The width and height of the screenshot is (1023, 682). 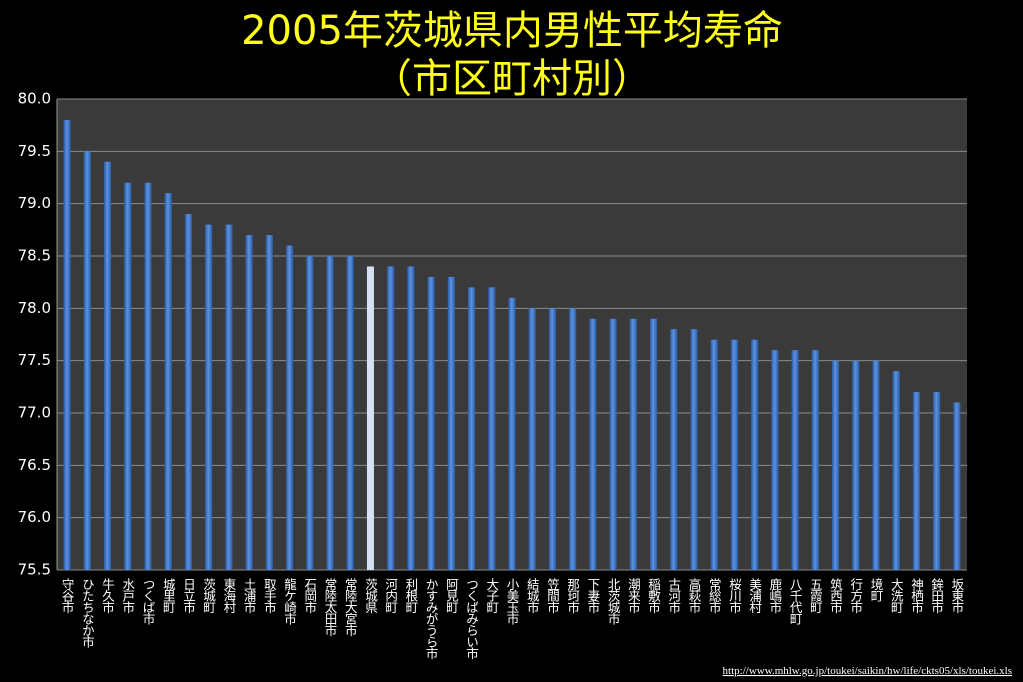 I want to click on x-tick-label: 神栖市, so click(x=916, y=595).